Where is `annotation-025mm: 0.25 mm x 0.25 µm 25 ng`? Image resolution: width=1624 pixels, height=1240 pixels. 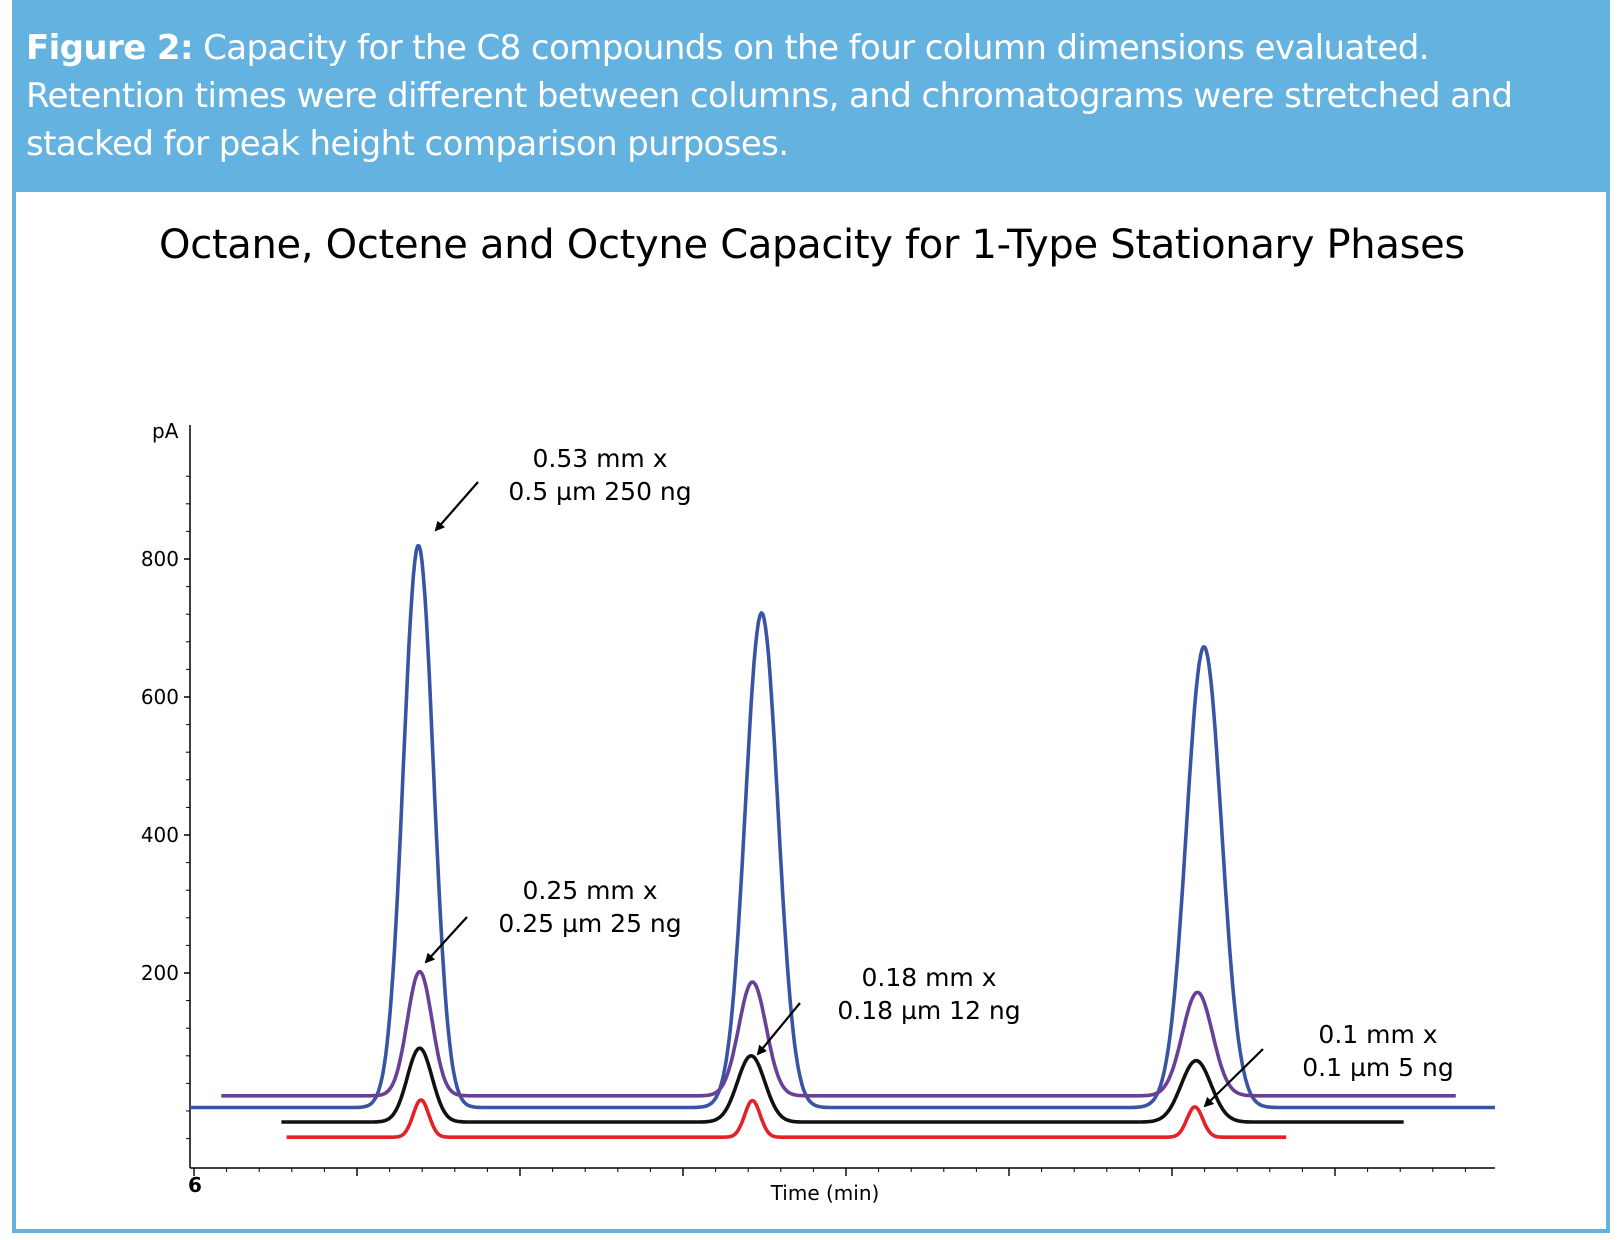 annotation-025mm: 0.25 mm x 0.25 µm 25 ng is located at coordinates (553, 920).